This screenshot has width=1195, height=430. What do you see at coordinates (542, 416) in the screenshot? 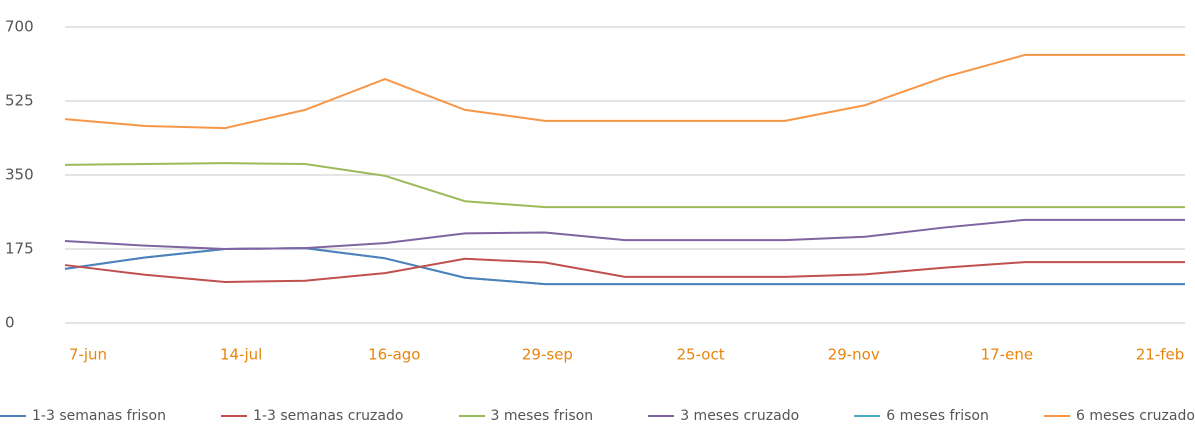
I see `legend-label: 3 meses frison` at bounding box center [542, 416].